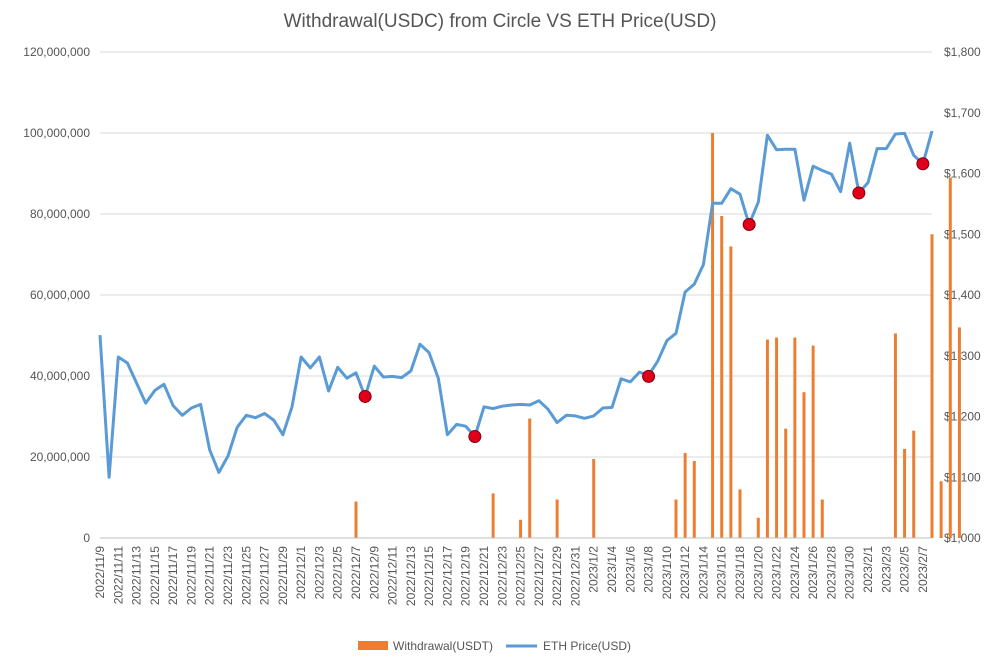 This screenshot has height=660, width=1000. What do you see at coordinates (612, 569) in the screenshot?
I see `x-tick-label: 2023/1/4` at bounding box center [612, 569].